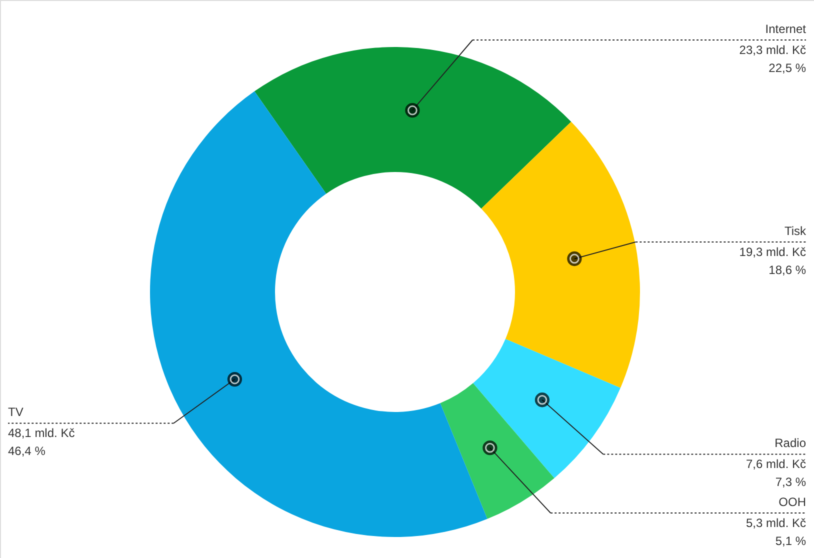  What do you see at coordinates (786, 29) in the screenshot?
I see `slice-label: Internet` at bounding box center [786, 29].